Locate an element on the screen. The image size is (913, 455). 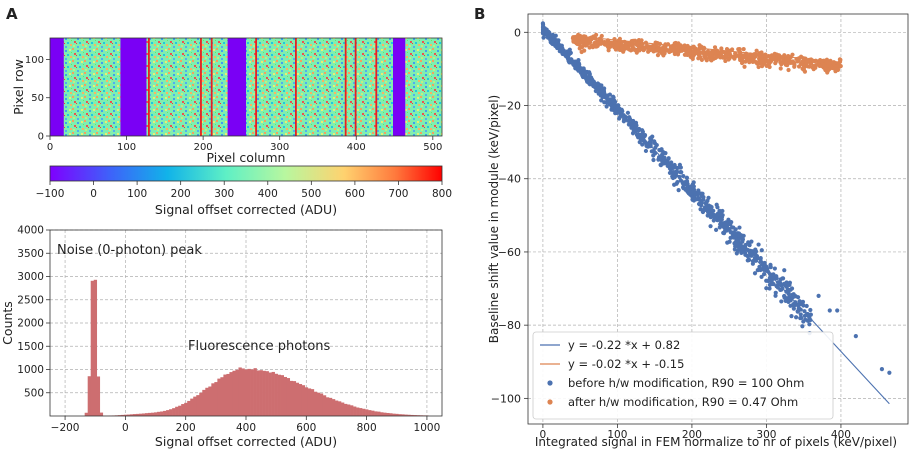
histogram-ytick-label: 1000 is located at coordinates (30, 370).